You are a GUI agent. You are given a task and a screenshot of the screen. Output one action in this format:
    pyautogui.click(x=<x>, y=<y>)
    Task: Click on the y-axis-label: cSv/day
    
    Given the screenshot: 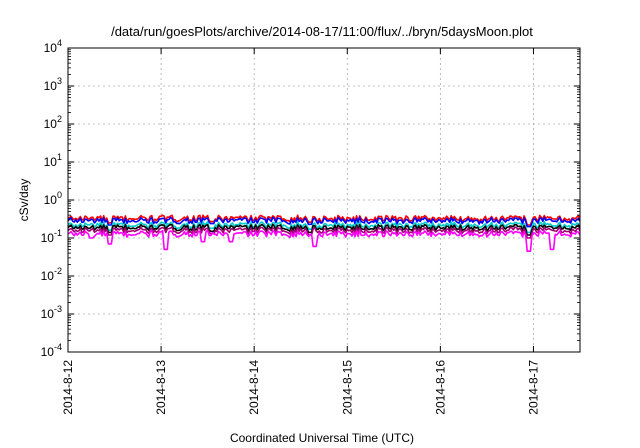 What is the action you would take?
    pyautogui.click(x=24, y=200)
    